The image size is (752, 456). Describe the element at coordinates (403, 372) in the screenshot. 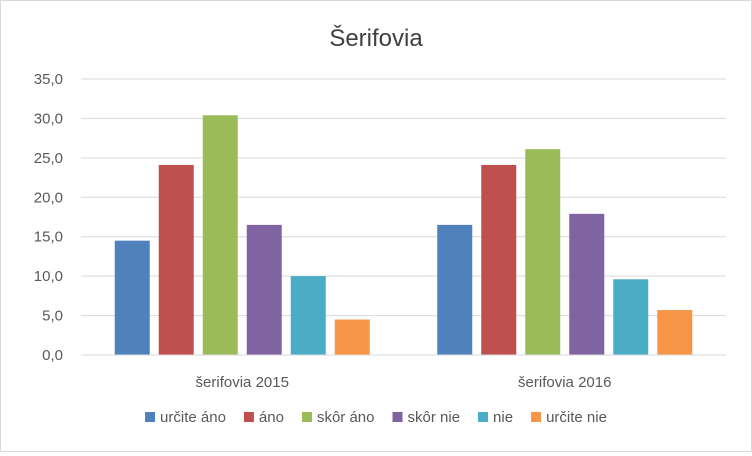

I see `x-axis: šerifovia 2015 šerifovia 2016` at that location.